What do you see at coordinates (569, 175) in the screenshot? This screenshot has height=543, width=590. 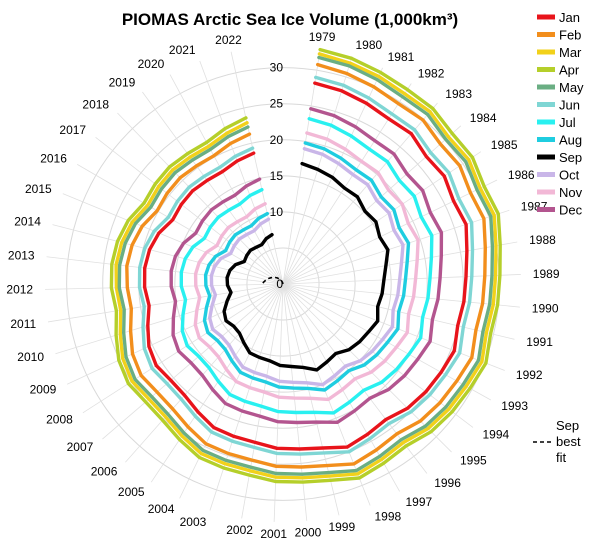 I see `legend-label: Oct` at bounding box center [569, 175].